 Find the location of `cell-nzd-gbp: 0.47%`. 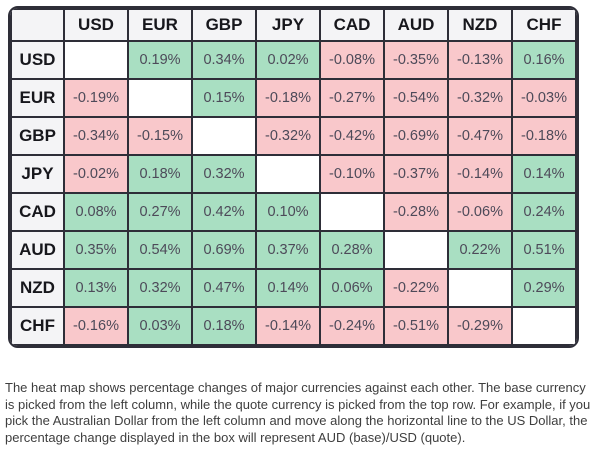

cell-nzd-gbp: 0.47% is located at coordinates (224, 288).